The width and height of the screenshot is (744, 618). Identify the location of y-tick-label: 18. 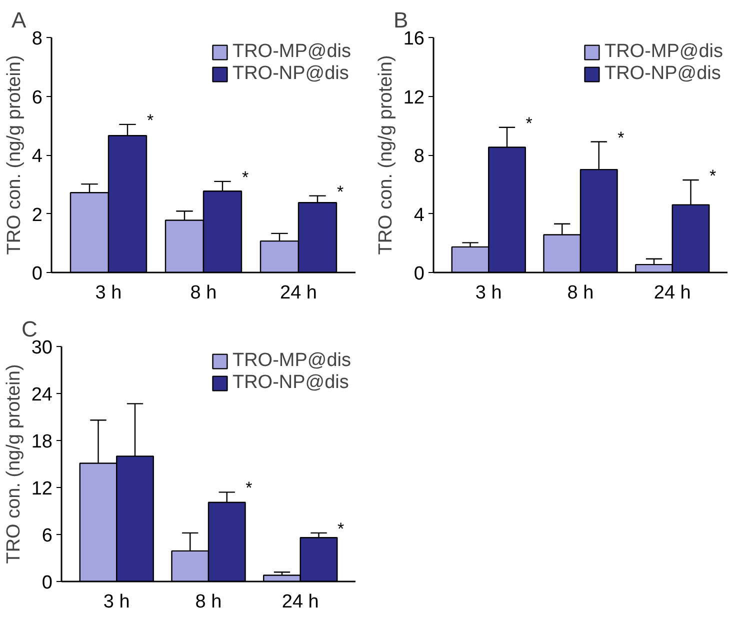
(42, 442).